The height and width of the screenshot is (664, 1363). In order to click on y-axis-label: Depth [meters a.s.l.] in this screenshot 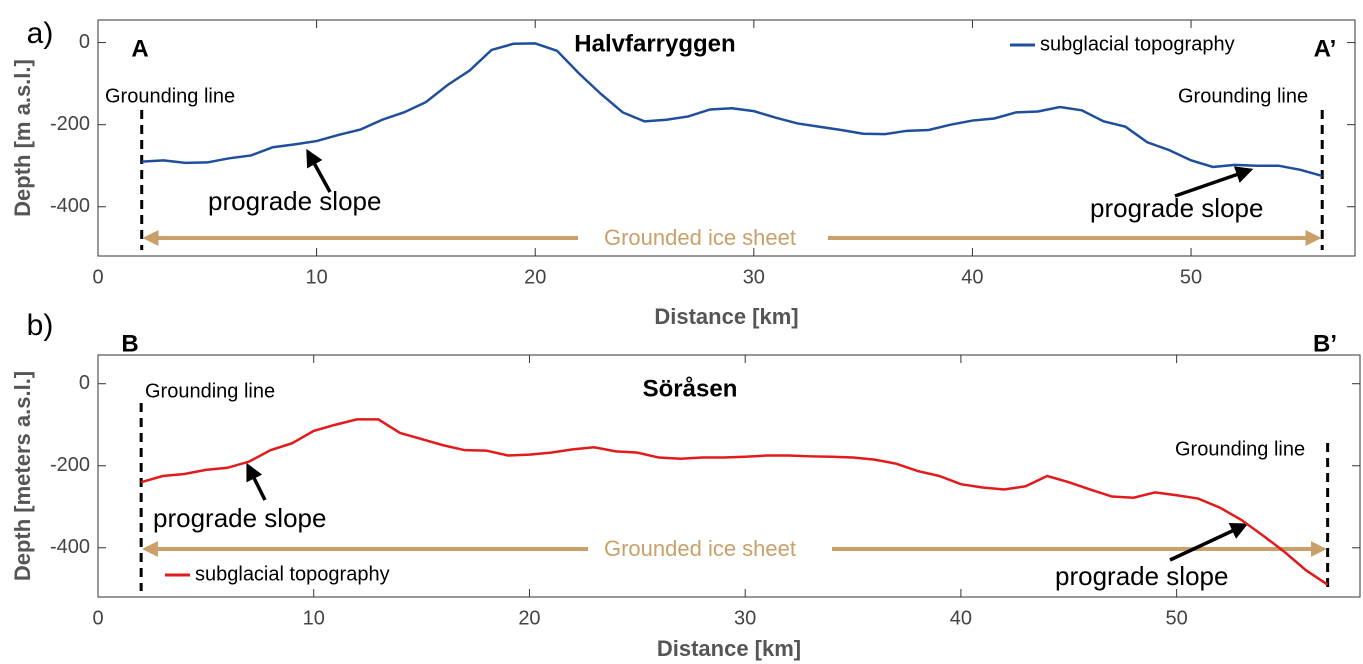, I will do `click(22, 476)`.